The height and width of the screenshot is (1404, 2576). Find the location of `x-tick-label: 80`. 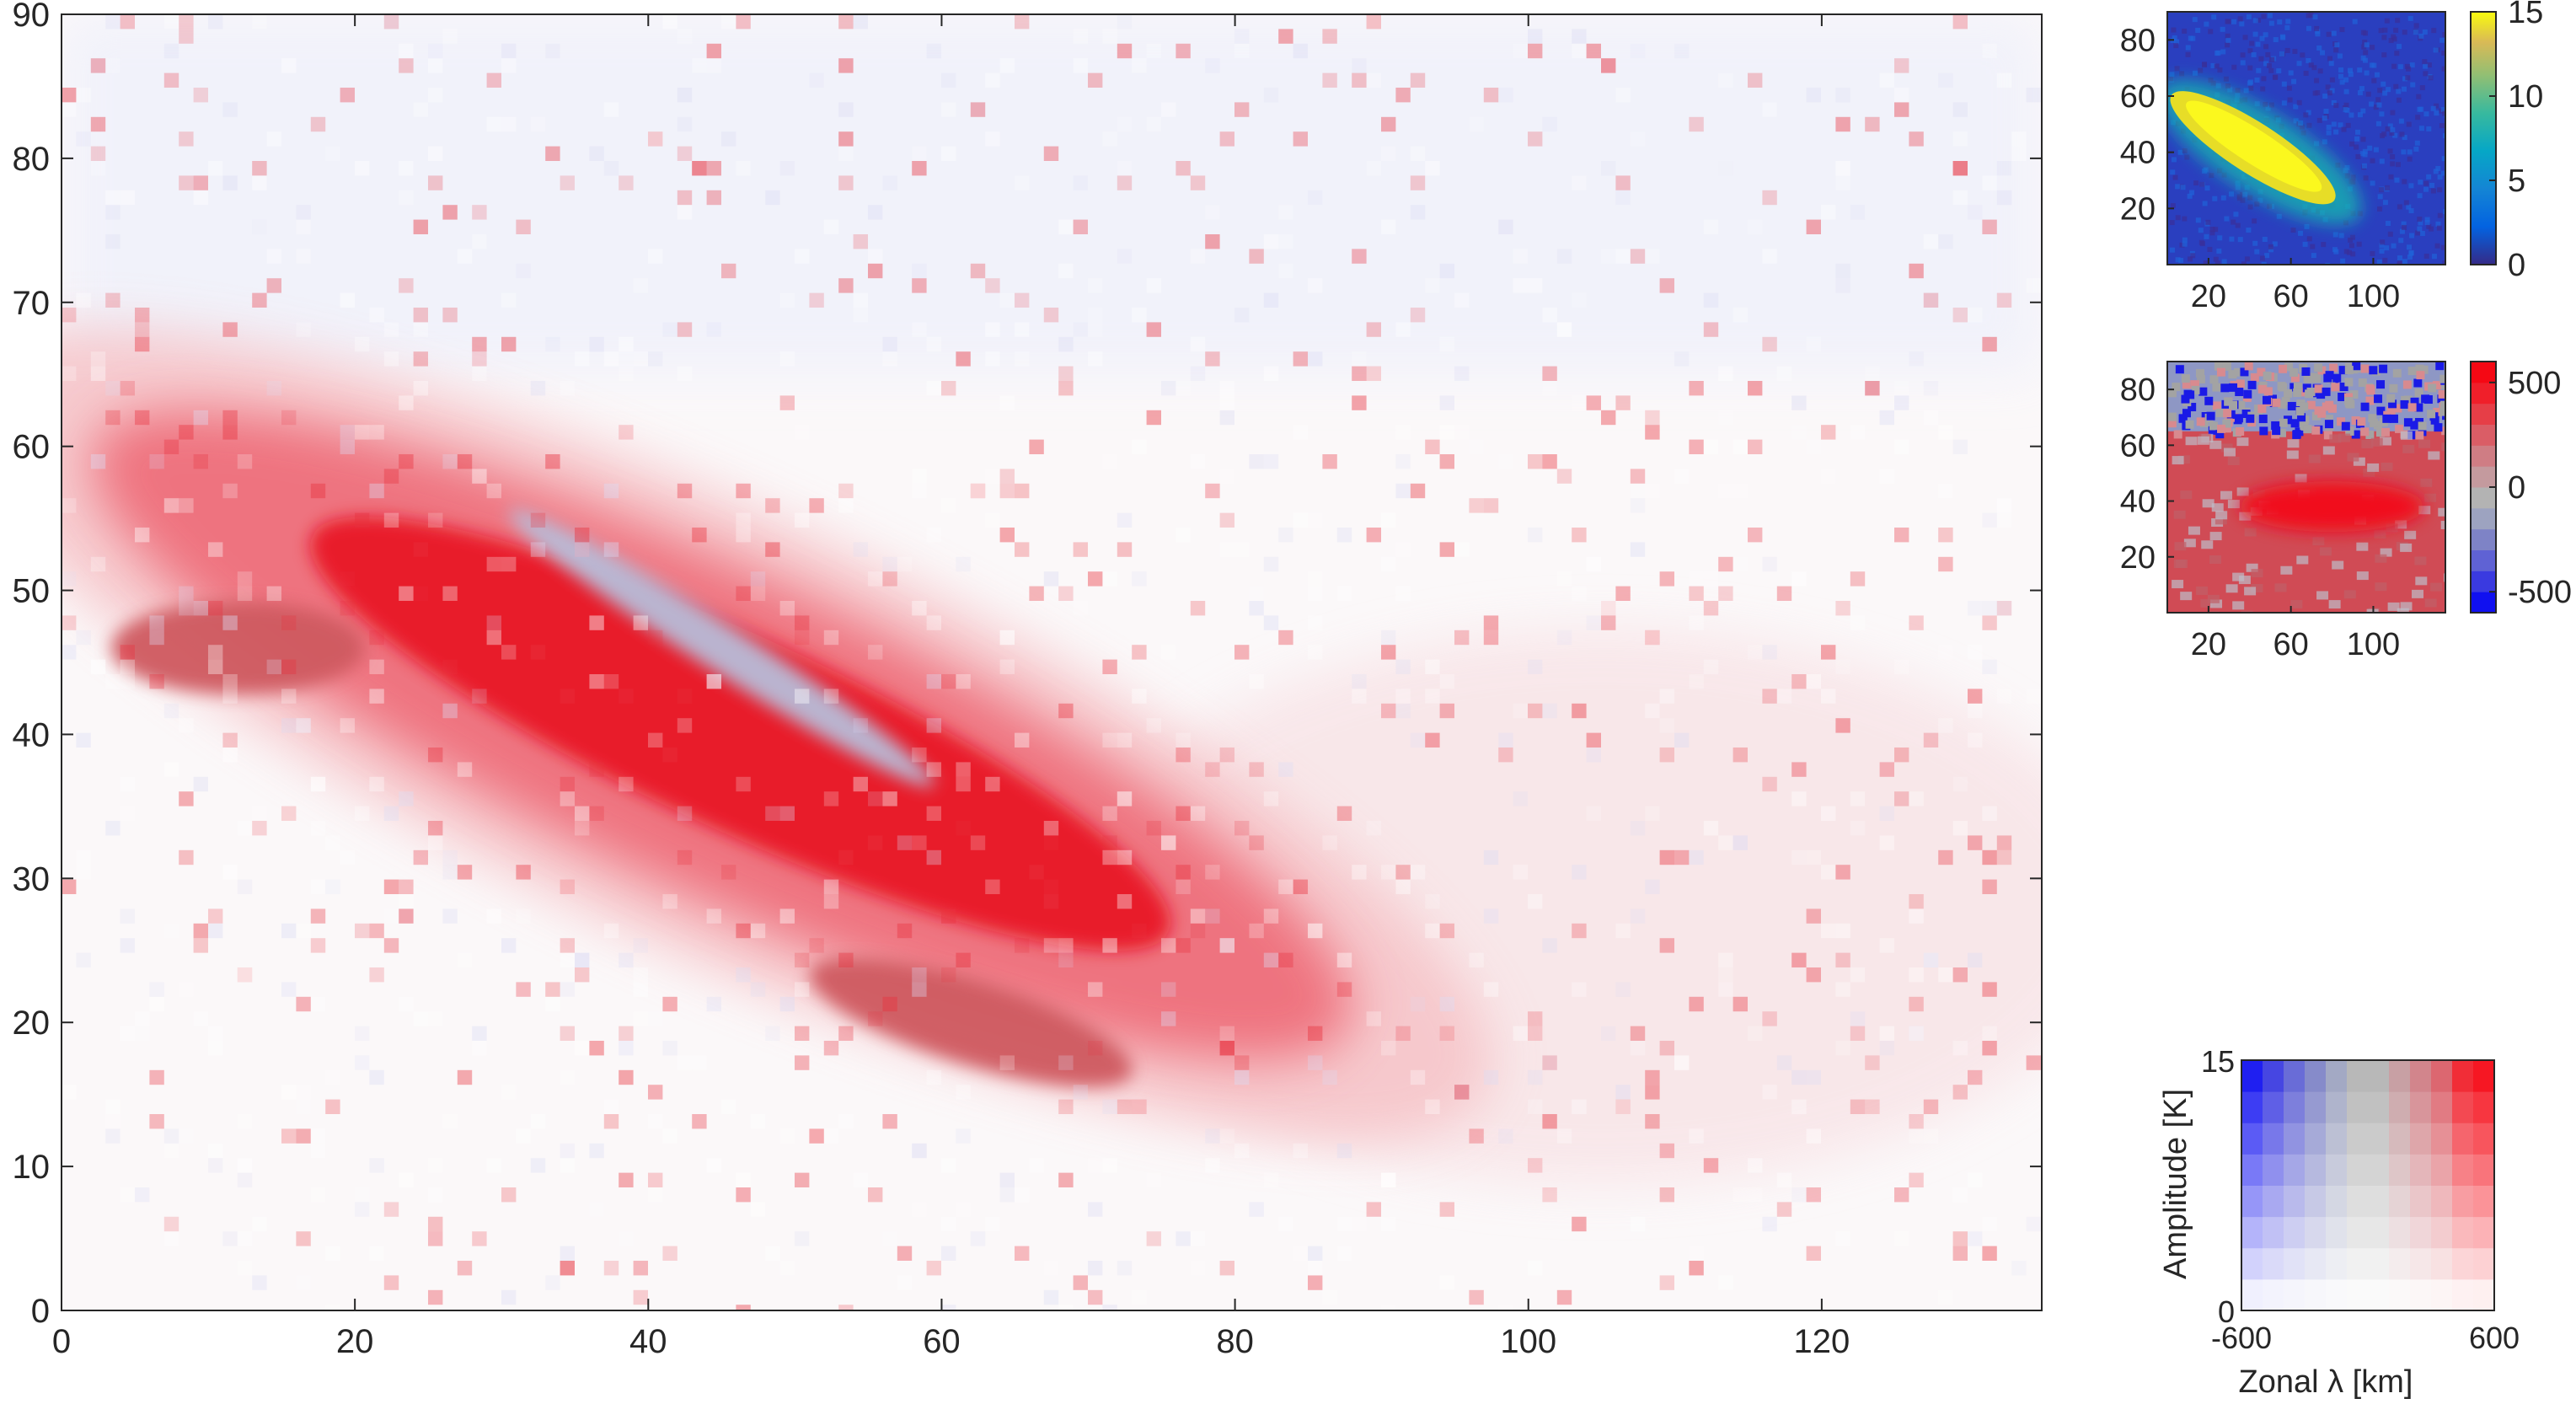

x-tick-label: 80 is located at coordinates (1235, 1341).